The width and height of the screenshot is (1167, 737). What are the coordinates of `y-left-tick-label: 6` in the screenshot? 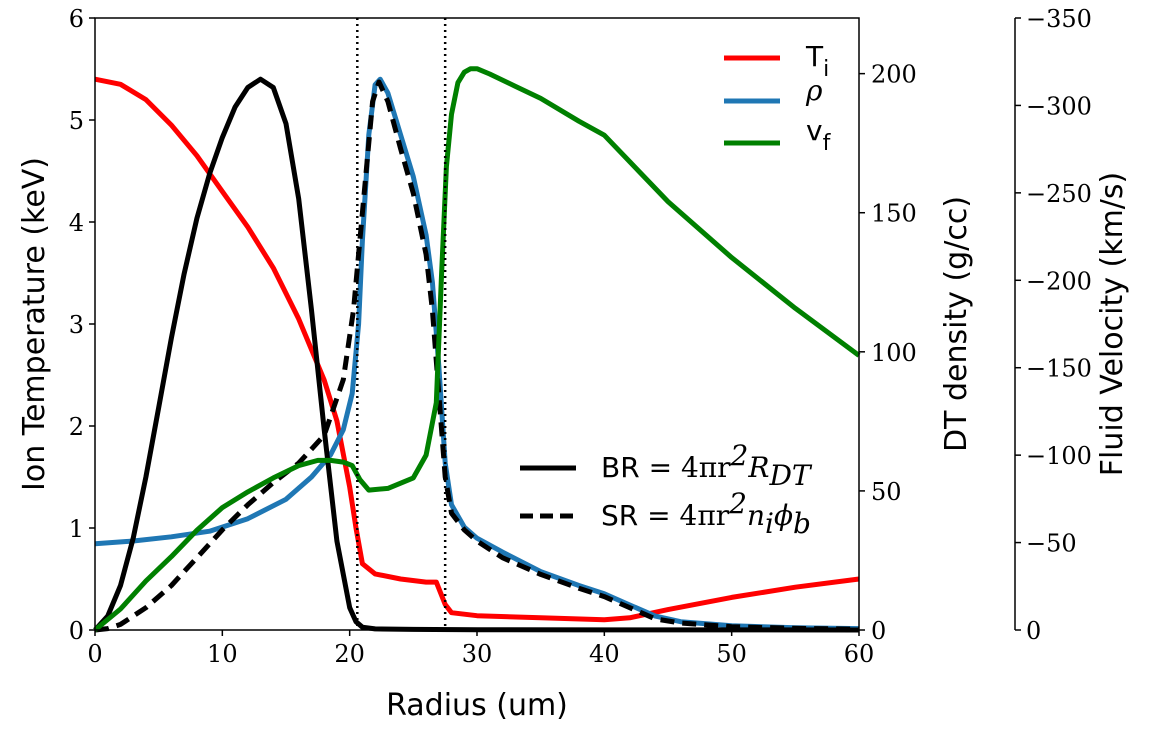 It's located at (76, 19).